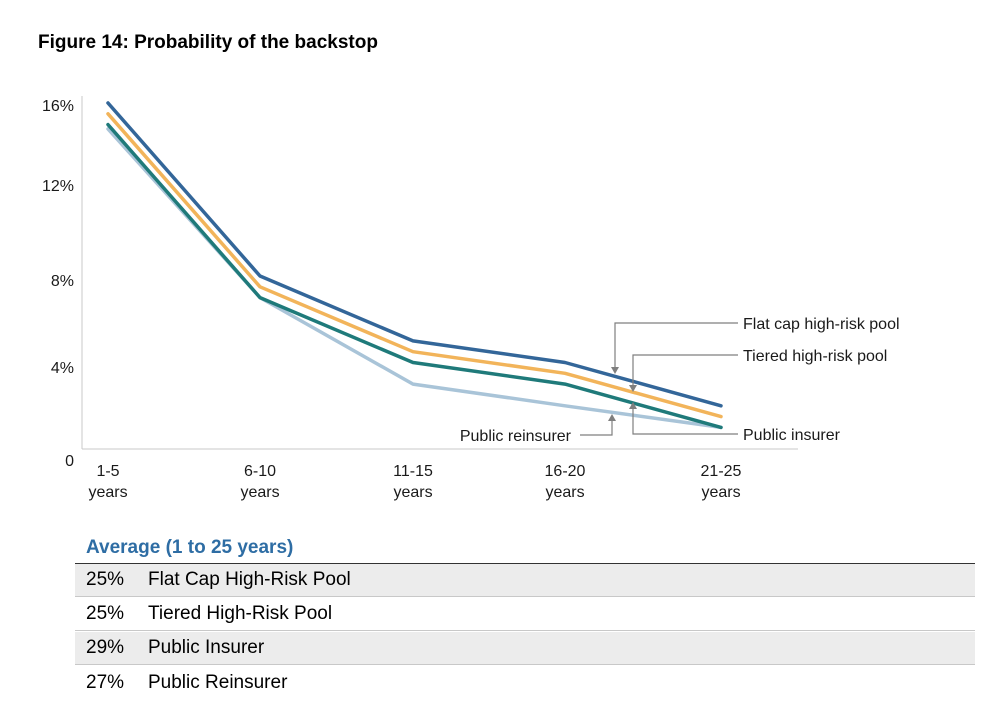  What do you see at coordinates (218, 682) in the screenshot?
I see `average-label: Public Reinsurer` at bounding box center [218, 682].